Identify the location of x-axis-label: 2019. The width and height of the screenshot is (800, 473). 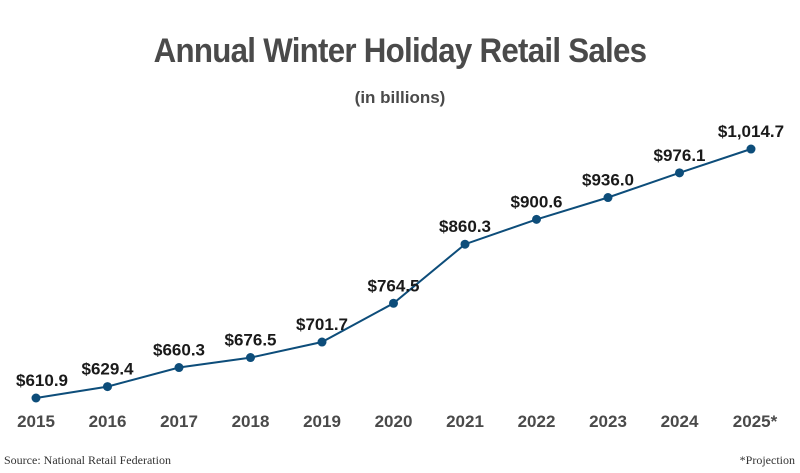
(322, 421).